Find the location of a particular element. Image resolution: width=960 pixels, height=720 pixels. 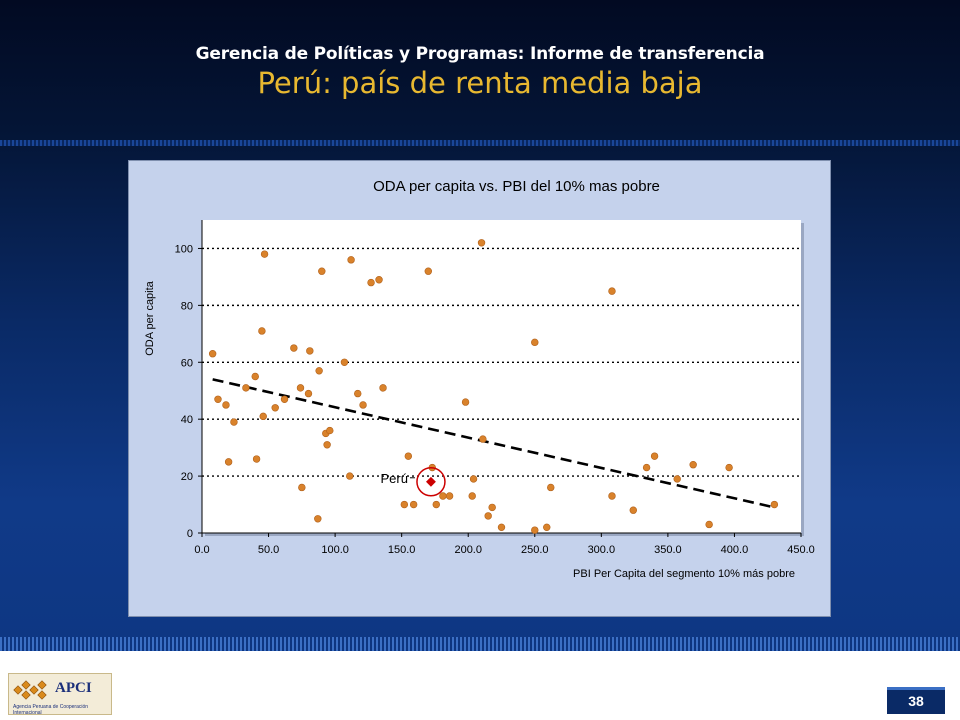

x-tick-label: 450.0 is located at coordinates (801, 550).